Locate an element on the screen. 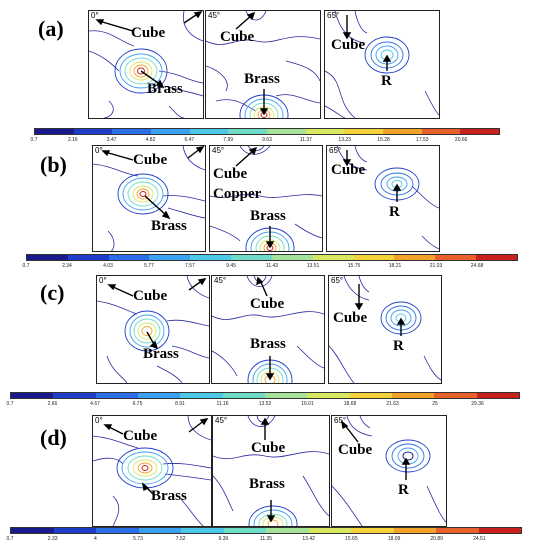  tick-label: 18.21 is located at coordinates (395, 266).